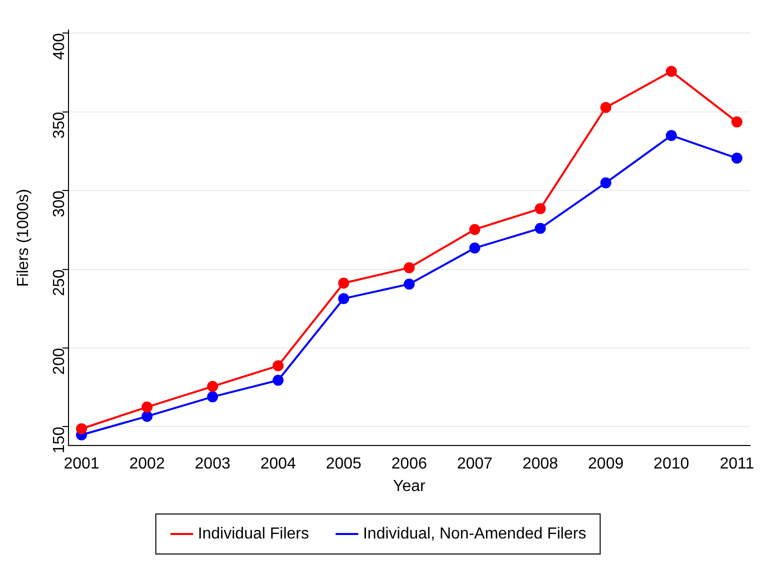 The height and width of the screenshot is (567, 765). Describe the element at coordinates (672, 464) in the screenshot. I see `x-tick-label: 2010` at that location.